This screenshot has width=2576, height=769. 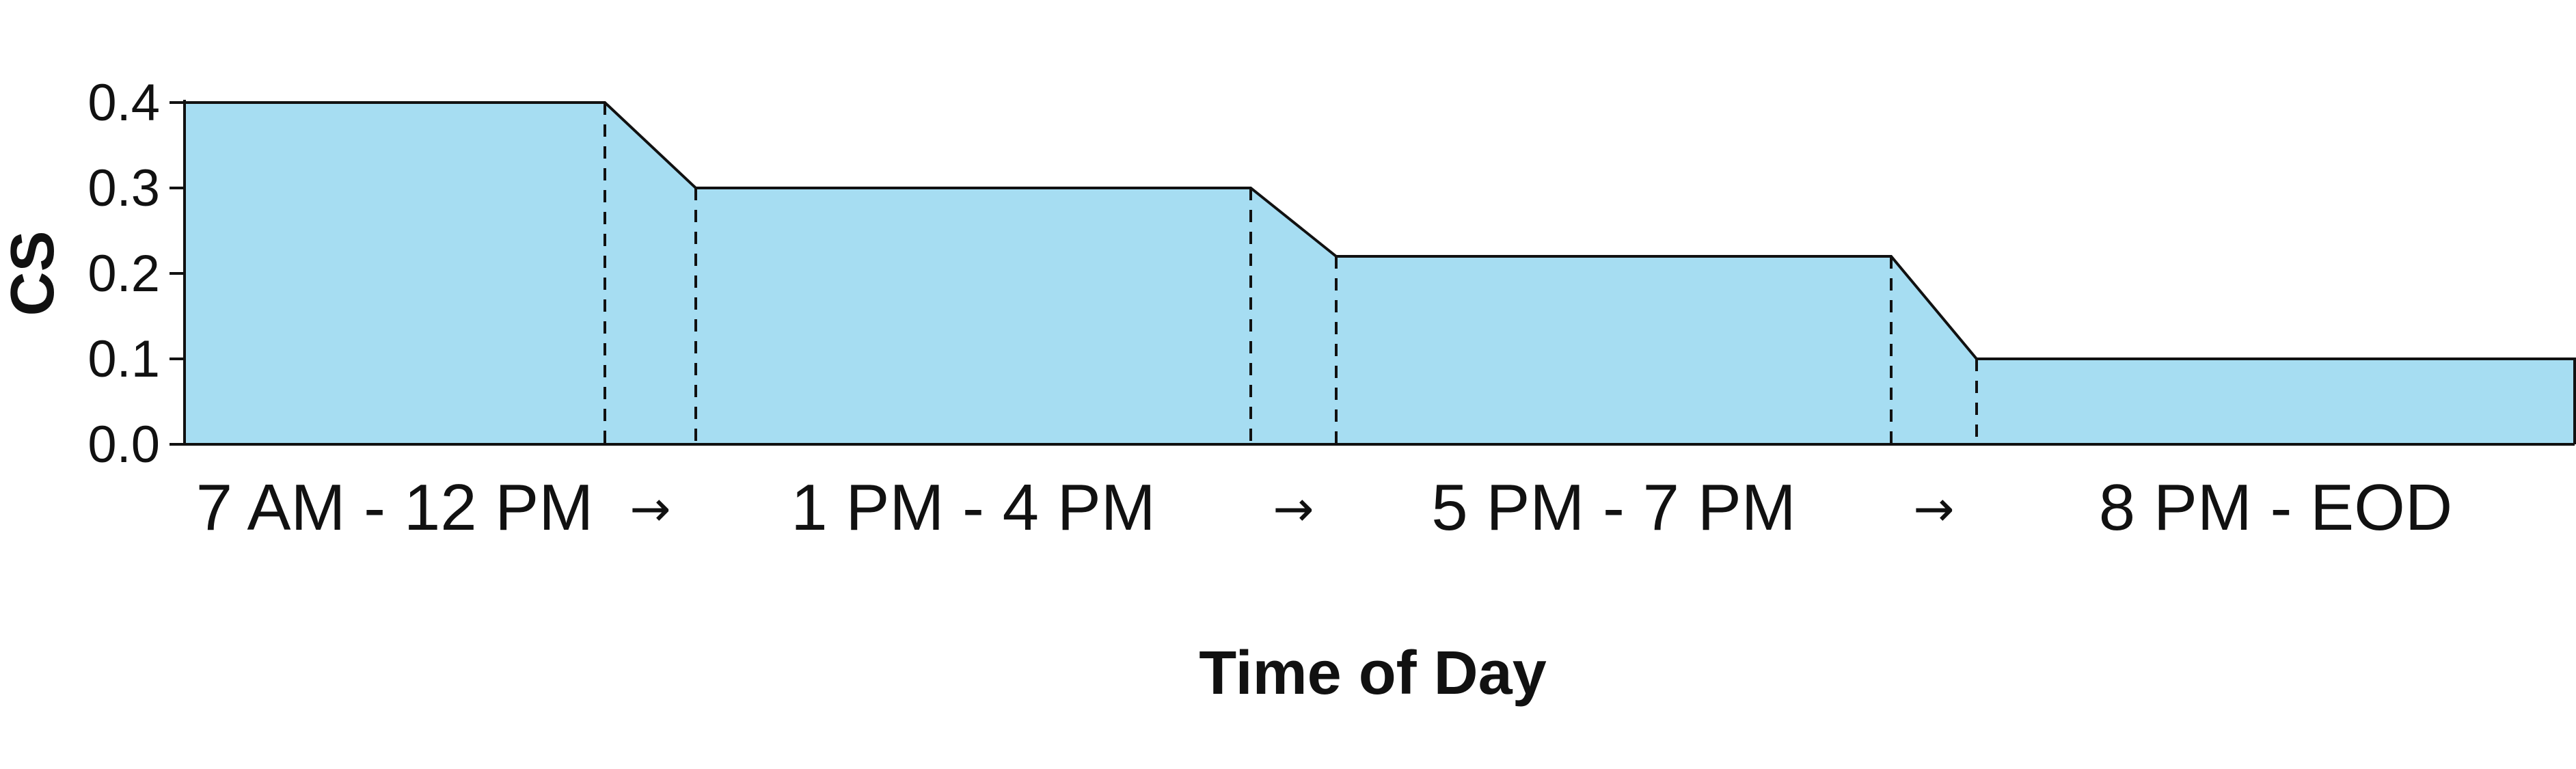 What do you see at coordinates (34, 273) in the screenshot?
I see `y-axis-title: CS` at bounding box center [34, 273].